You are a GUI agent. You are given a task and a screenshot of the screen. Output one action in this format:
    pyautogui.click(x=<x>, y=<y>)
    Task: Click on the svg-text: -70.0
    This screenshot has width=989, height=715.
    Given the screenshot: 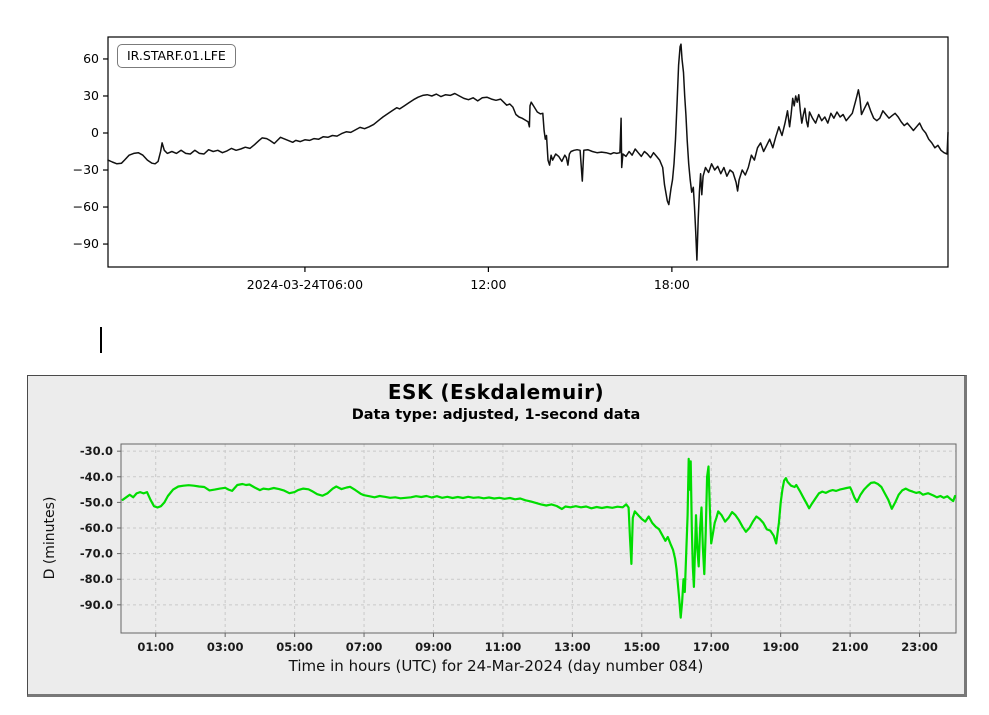 What is the action you would take?
    pyautogui.click(x=96, y=554)
    